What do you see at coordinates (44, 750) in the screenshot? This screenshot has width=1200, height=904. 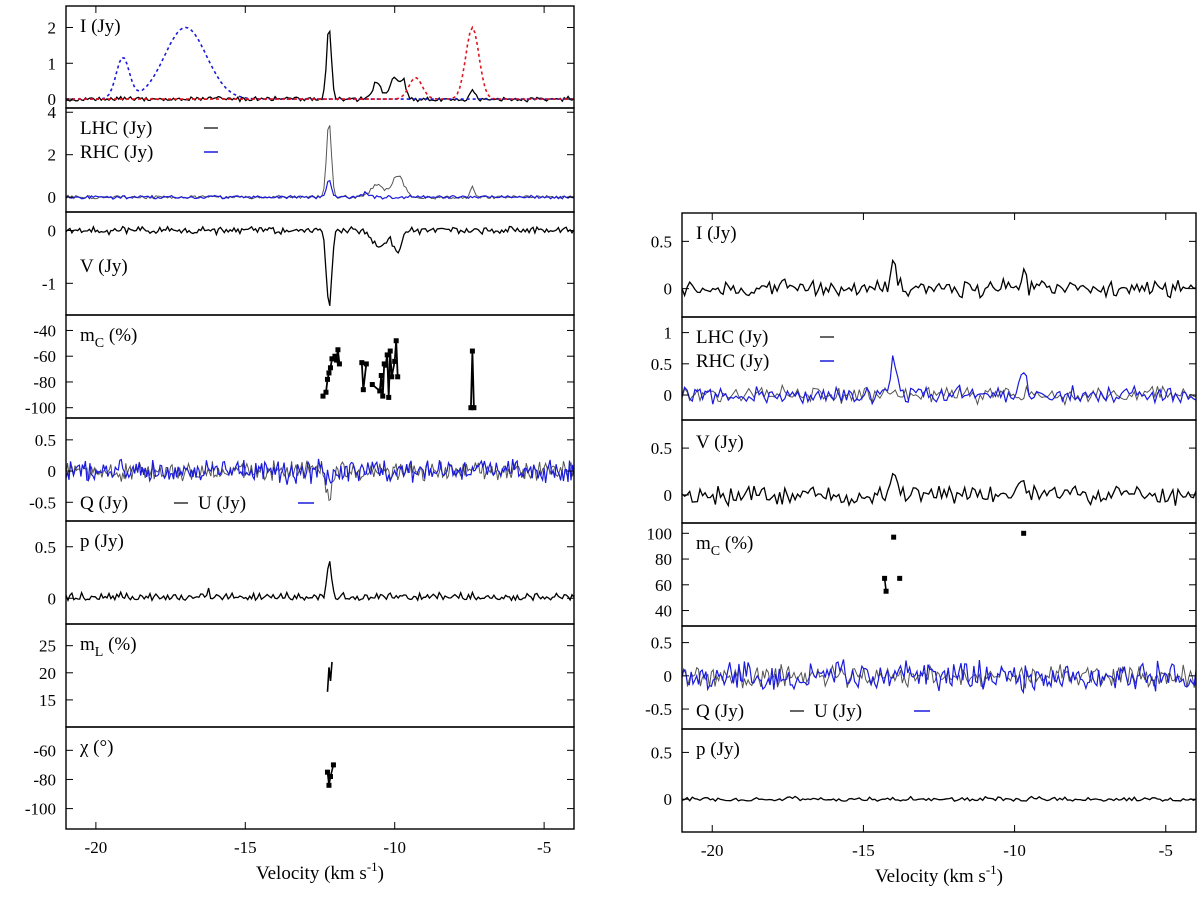 I see `left-chi-ytick-label: -60` at bounding box center [44, 750].